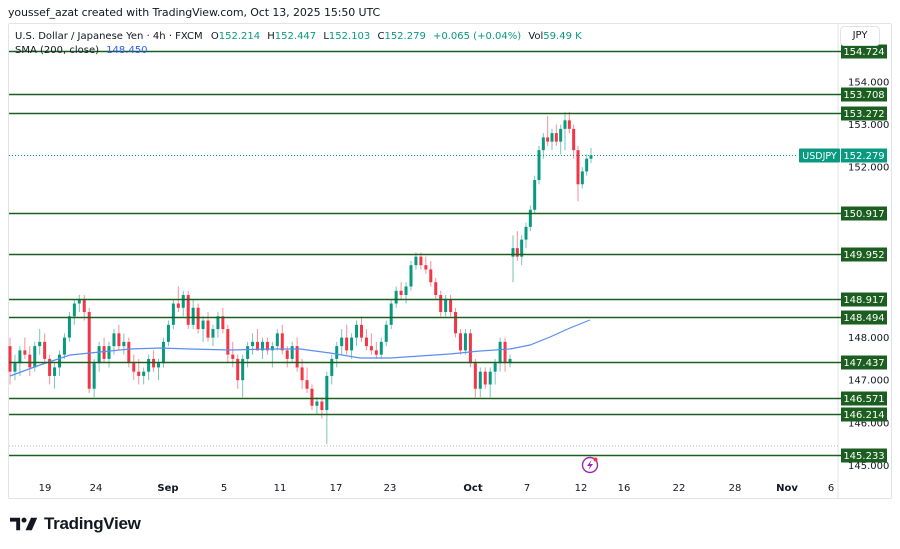 The height and width of the screenshot is (549, 900). I want to click on price-tick: 154.000, so click(868, 83).